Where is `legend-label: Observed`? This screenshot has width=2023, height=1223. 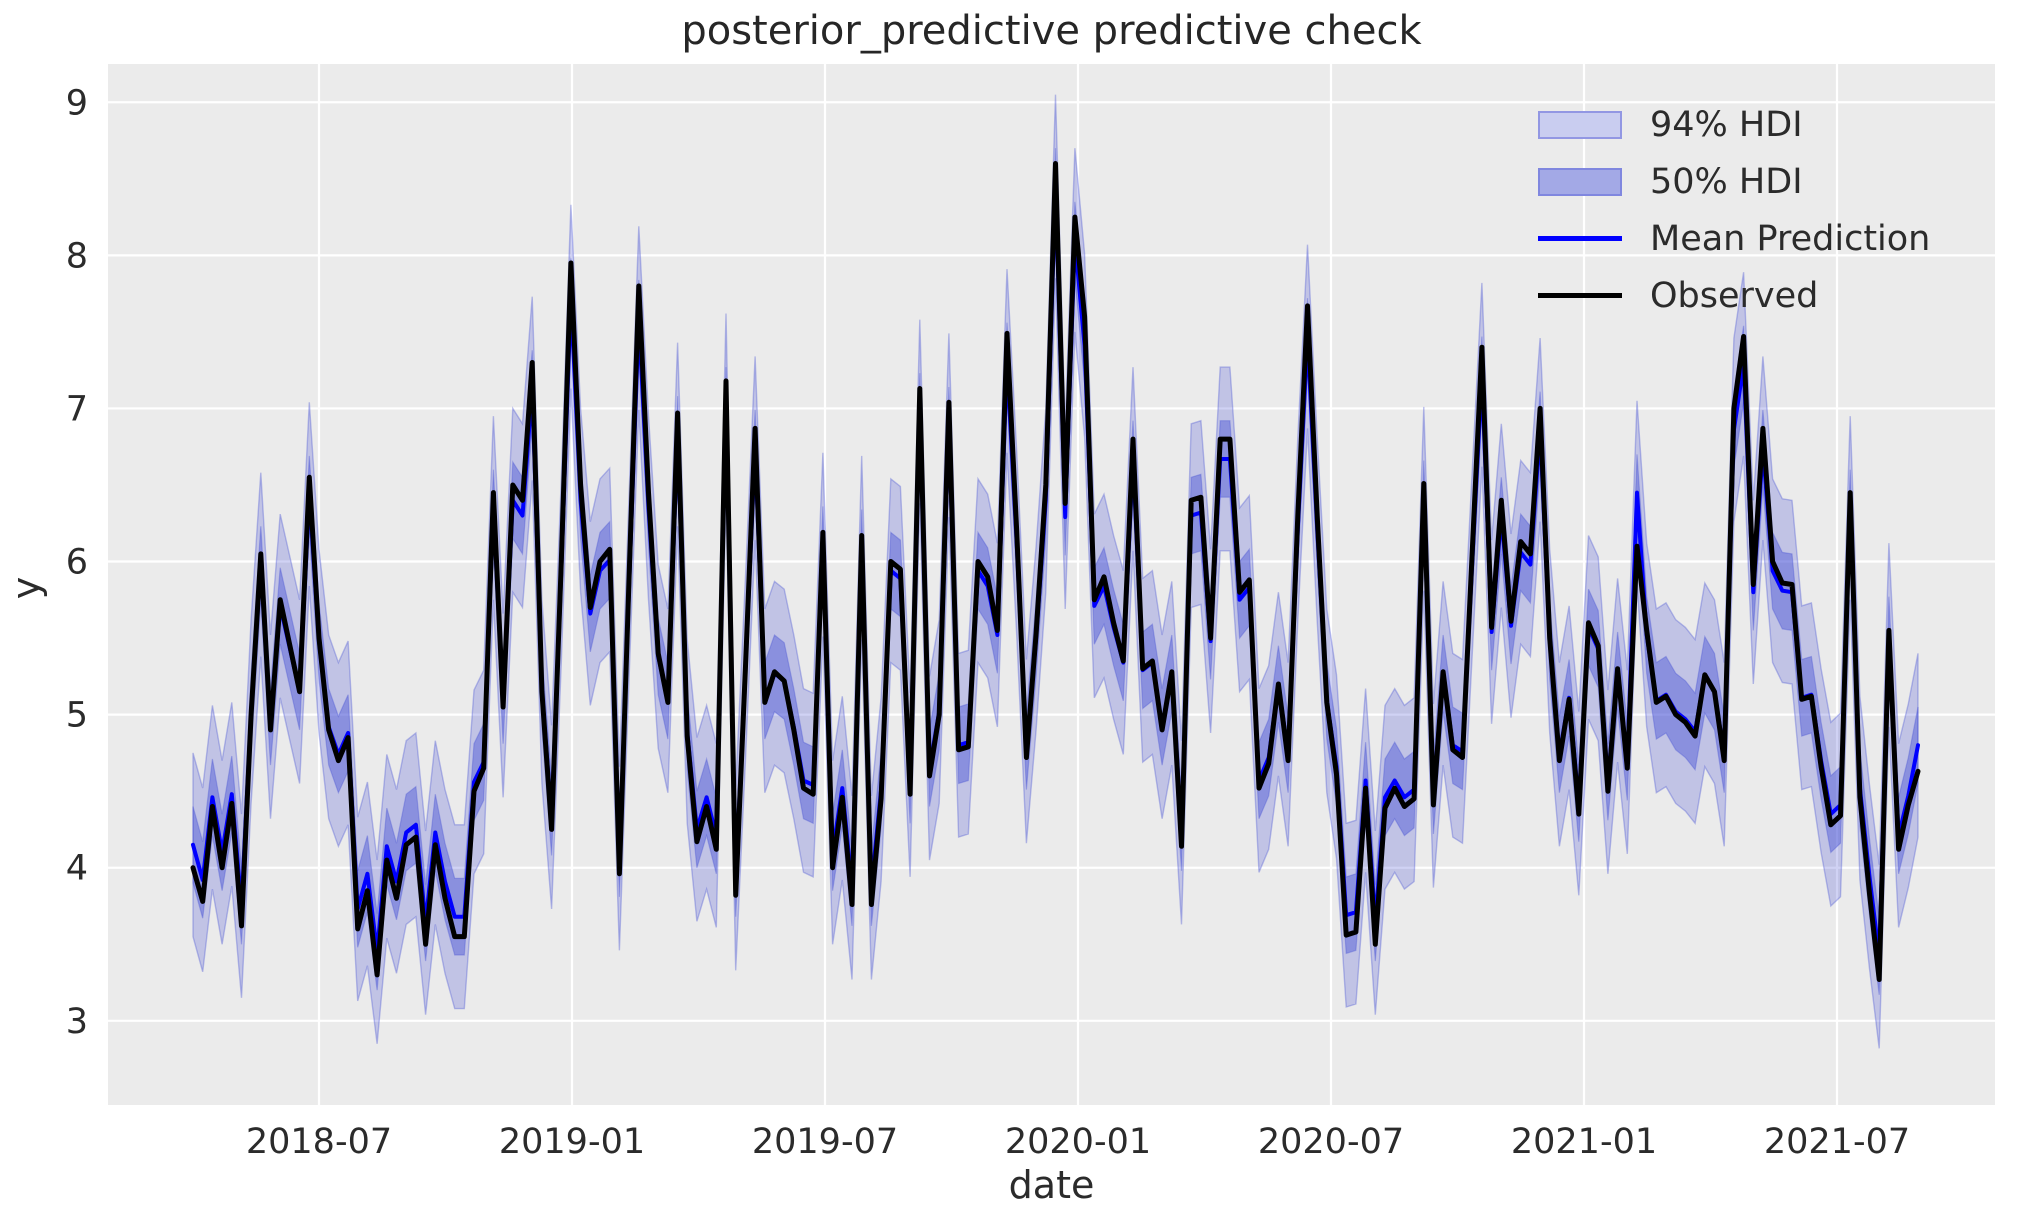 legend-label: Observed is located at coordinates (1734, 295).